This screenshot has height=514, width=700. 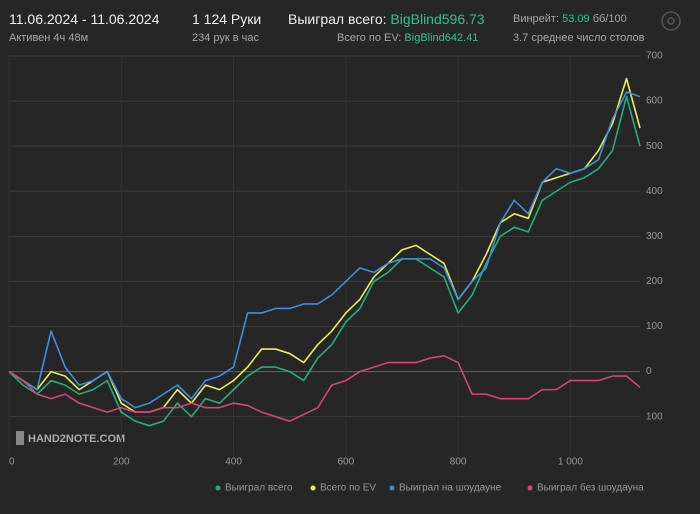 What do you see at coordinates (609, 19) in the screenshot?
I see `winrate-unit: бб/100` at bounding box center [609, 19].